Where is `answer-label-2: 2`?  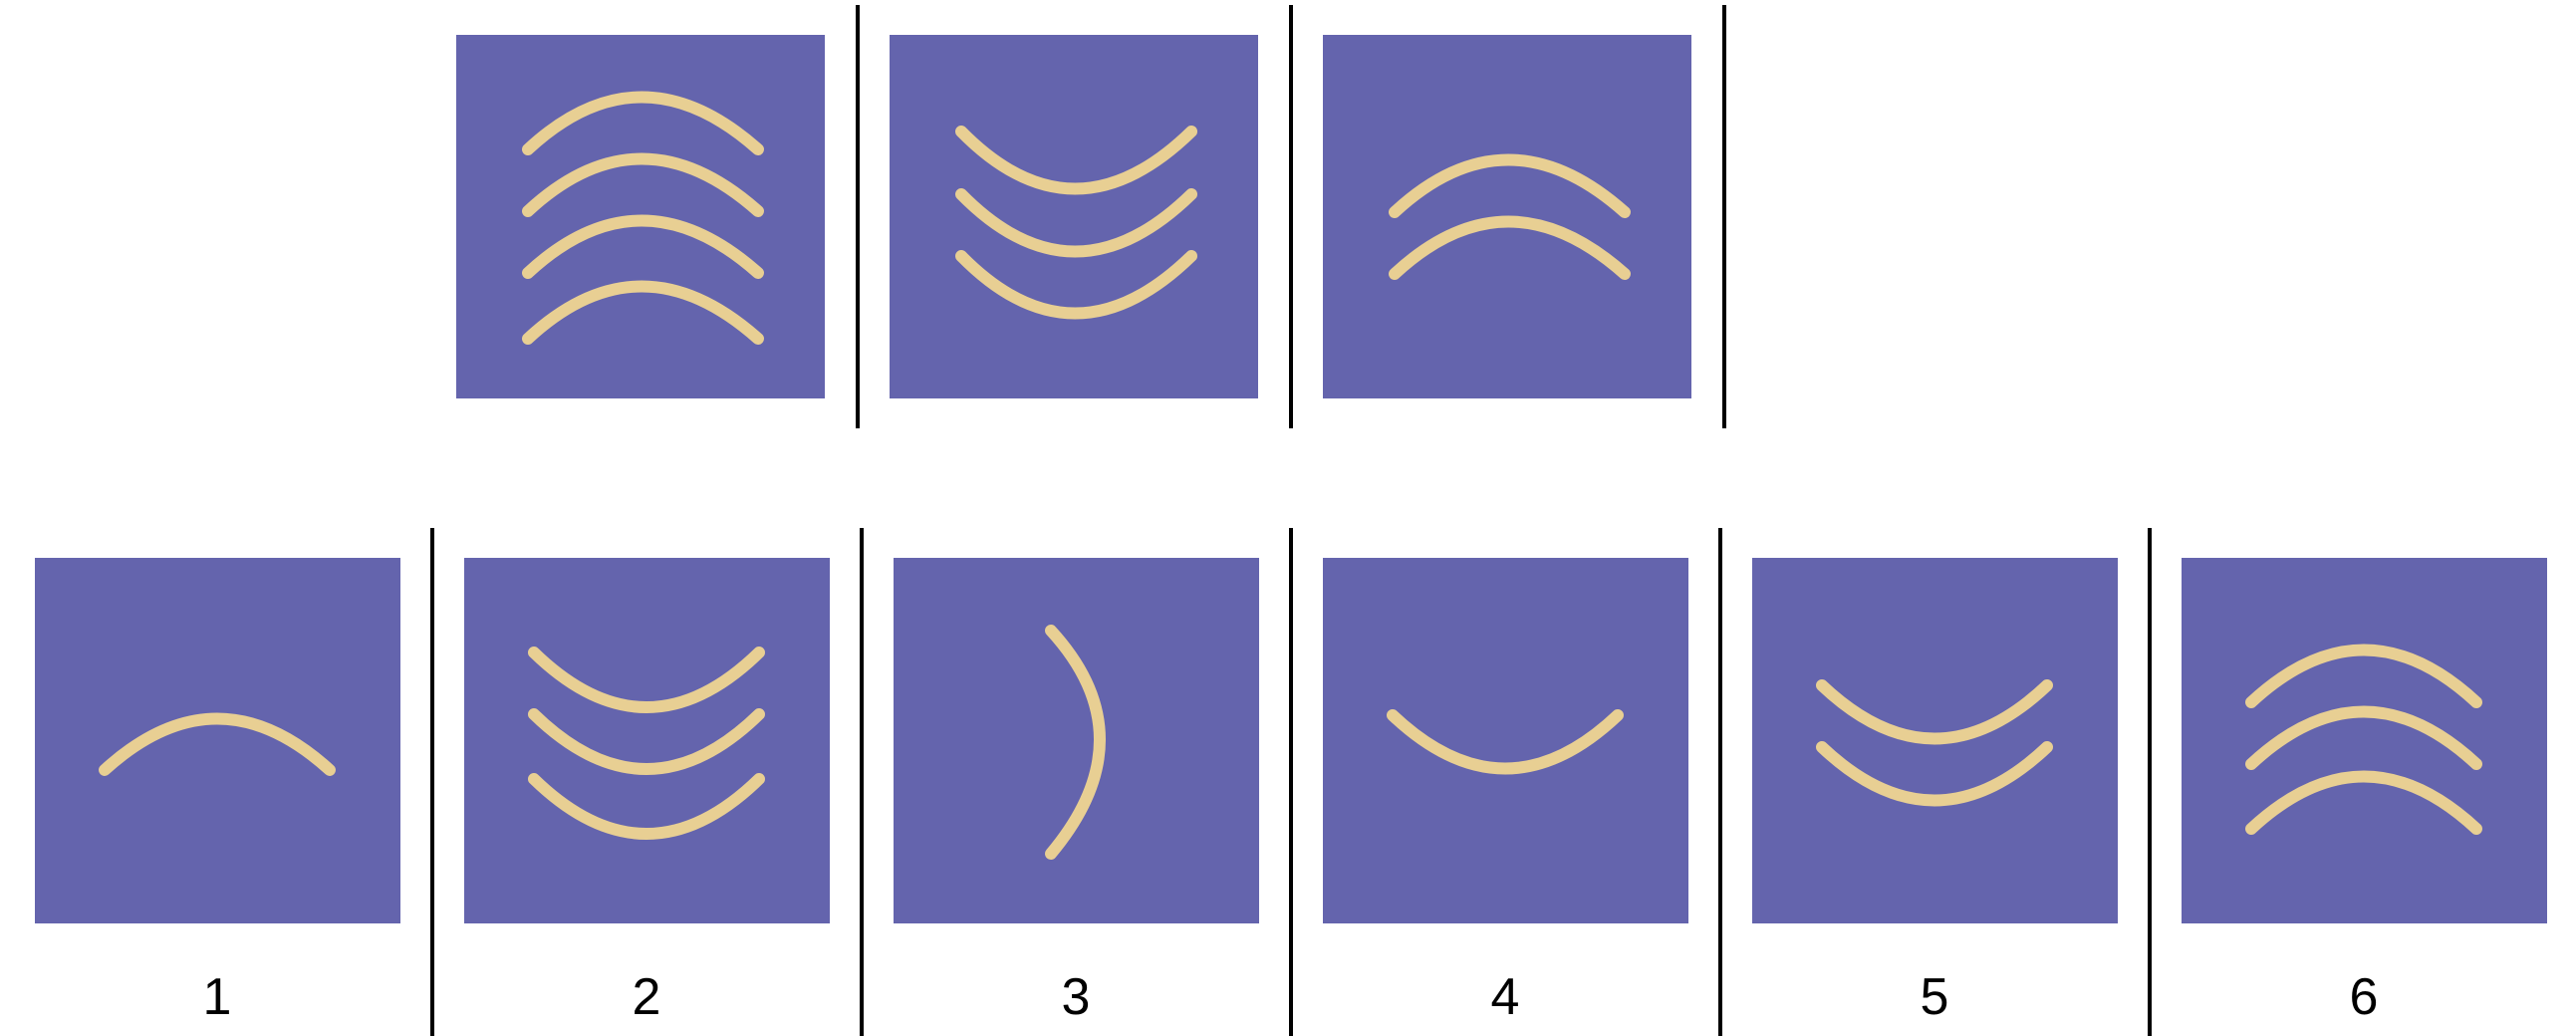 answer-label-2: 2 is located at coordinates (646, 997).